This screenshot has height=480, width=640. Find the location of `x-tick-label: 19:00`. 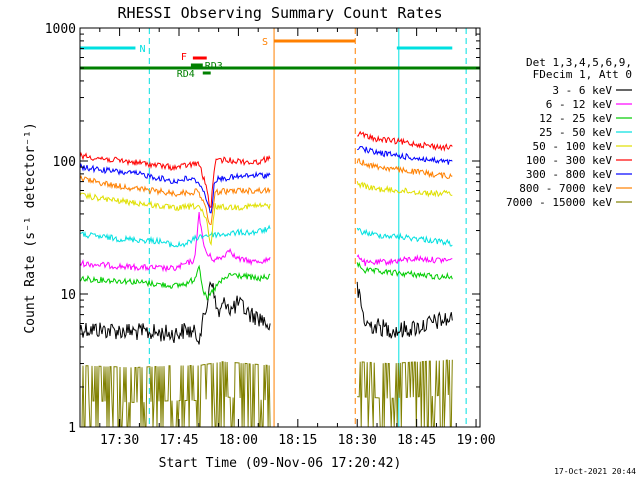

x-tick-label: 19:00 is located at coordinates (475, 440).